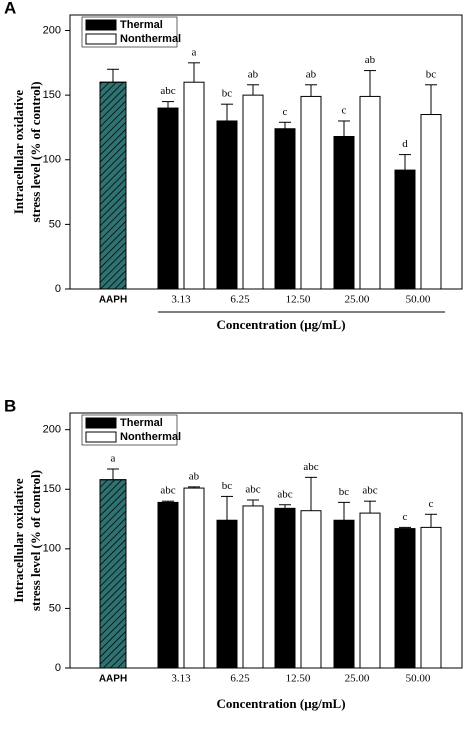 The height and width of the screenshot is (730, 474). I want to click on panel-label: B, so click(10, 405).